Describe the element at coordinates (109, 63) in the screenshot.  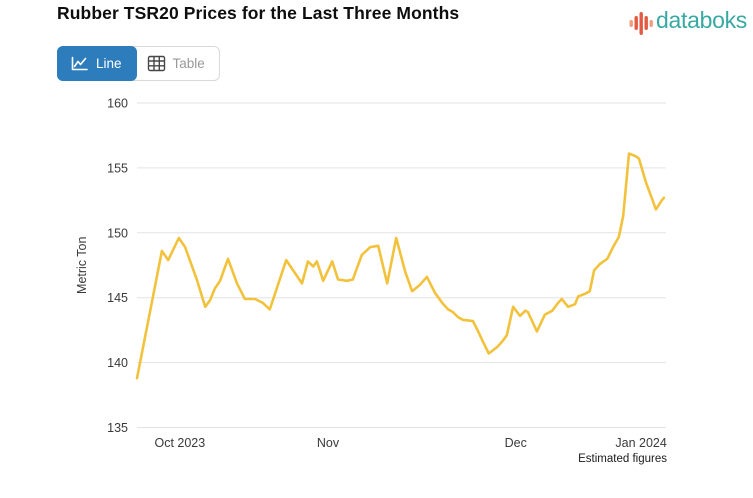
I see `line-view-label: Line` at that location.